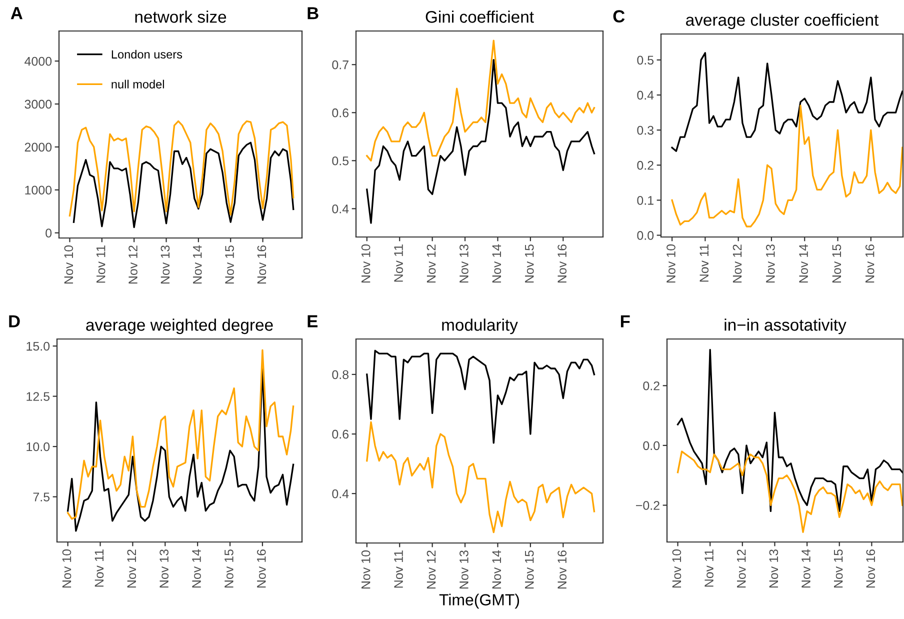 This screenshot has width=904, height=619. I want to click on chart-title: Gini coefficient, so click(480, 16).